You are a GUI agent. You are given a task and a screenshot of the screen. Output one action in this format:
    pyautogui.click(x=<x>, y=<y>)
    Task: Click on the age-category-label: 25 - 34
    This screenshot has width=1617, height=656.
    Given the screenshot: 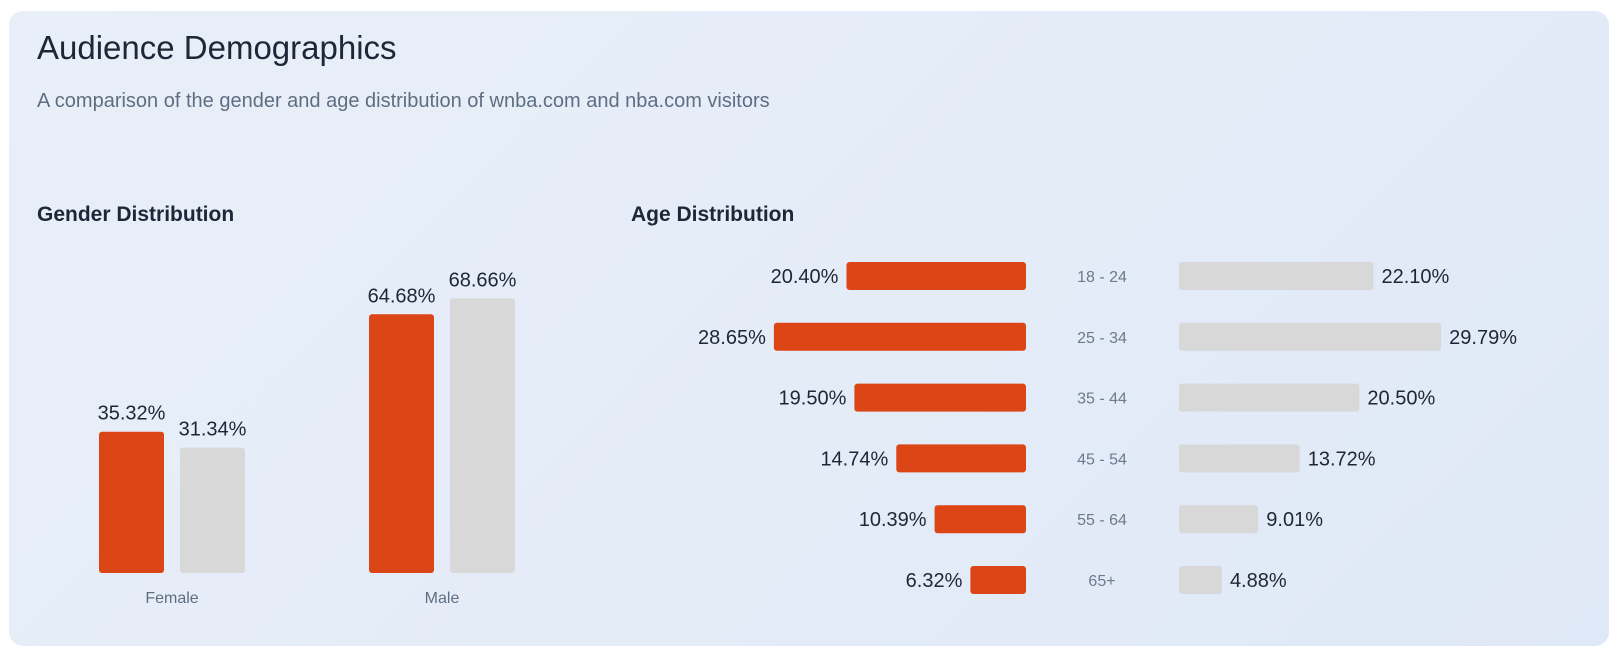 What is the action you would take?
    pyautogui.click(x=1102, y=338)
    